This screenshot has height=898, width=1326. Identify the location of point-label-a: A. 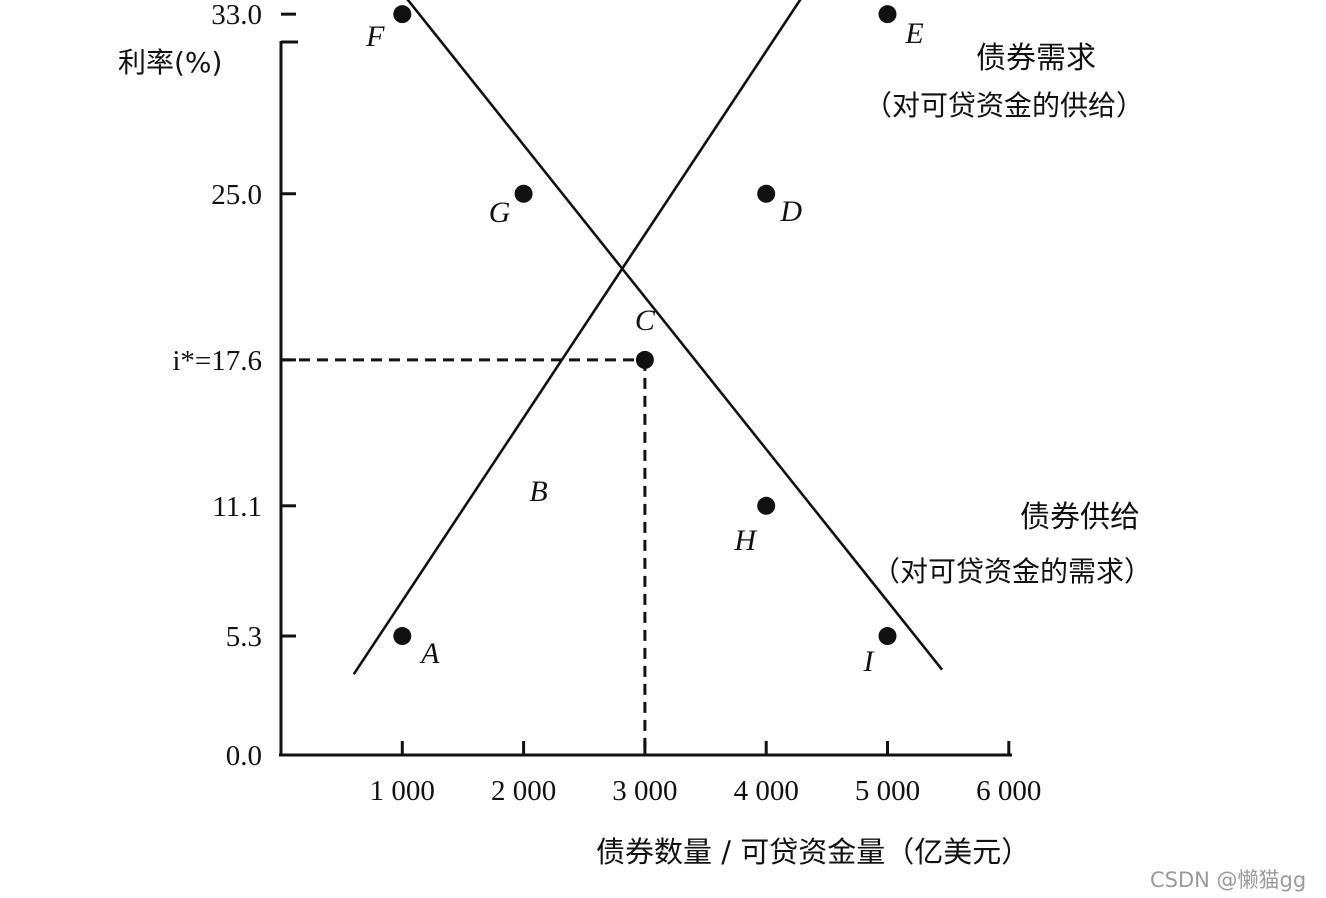
(429, 653).